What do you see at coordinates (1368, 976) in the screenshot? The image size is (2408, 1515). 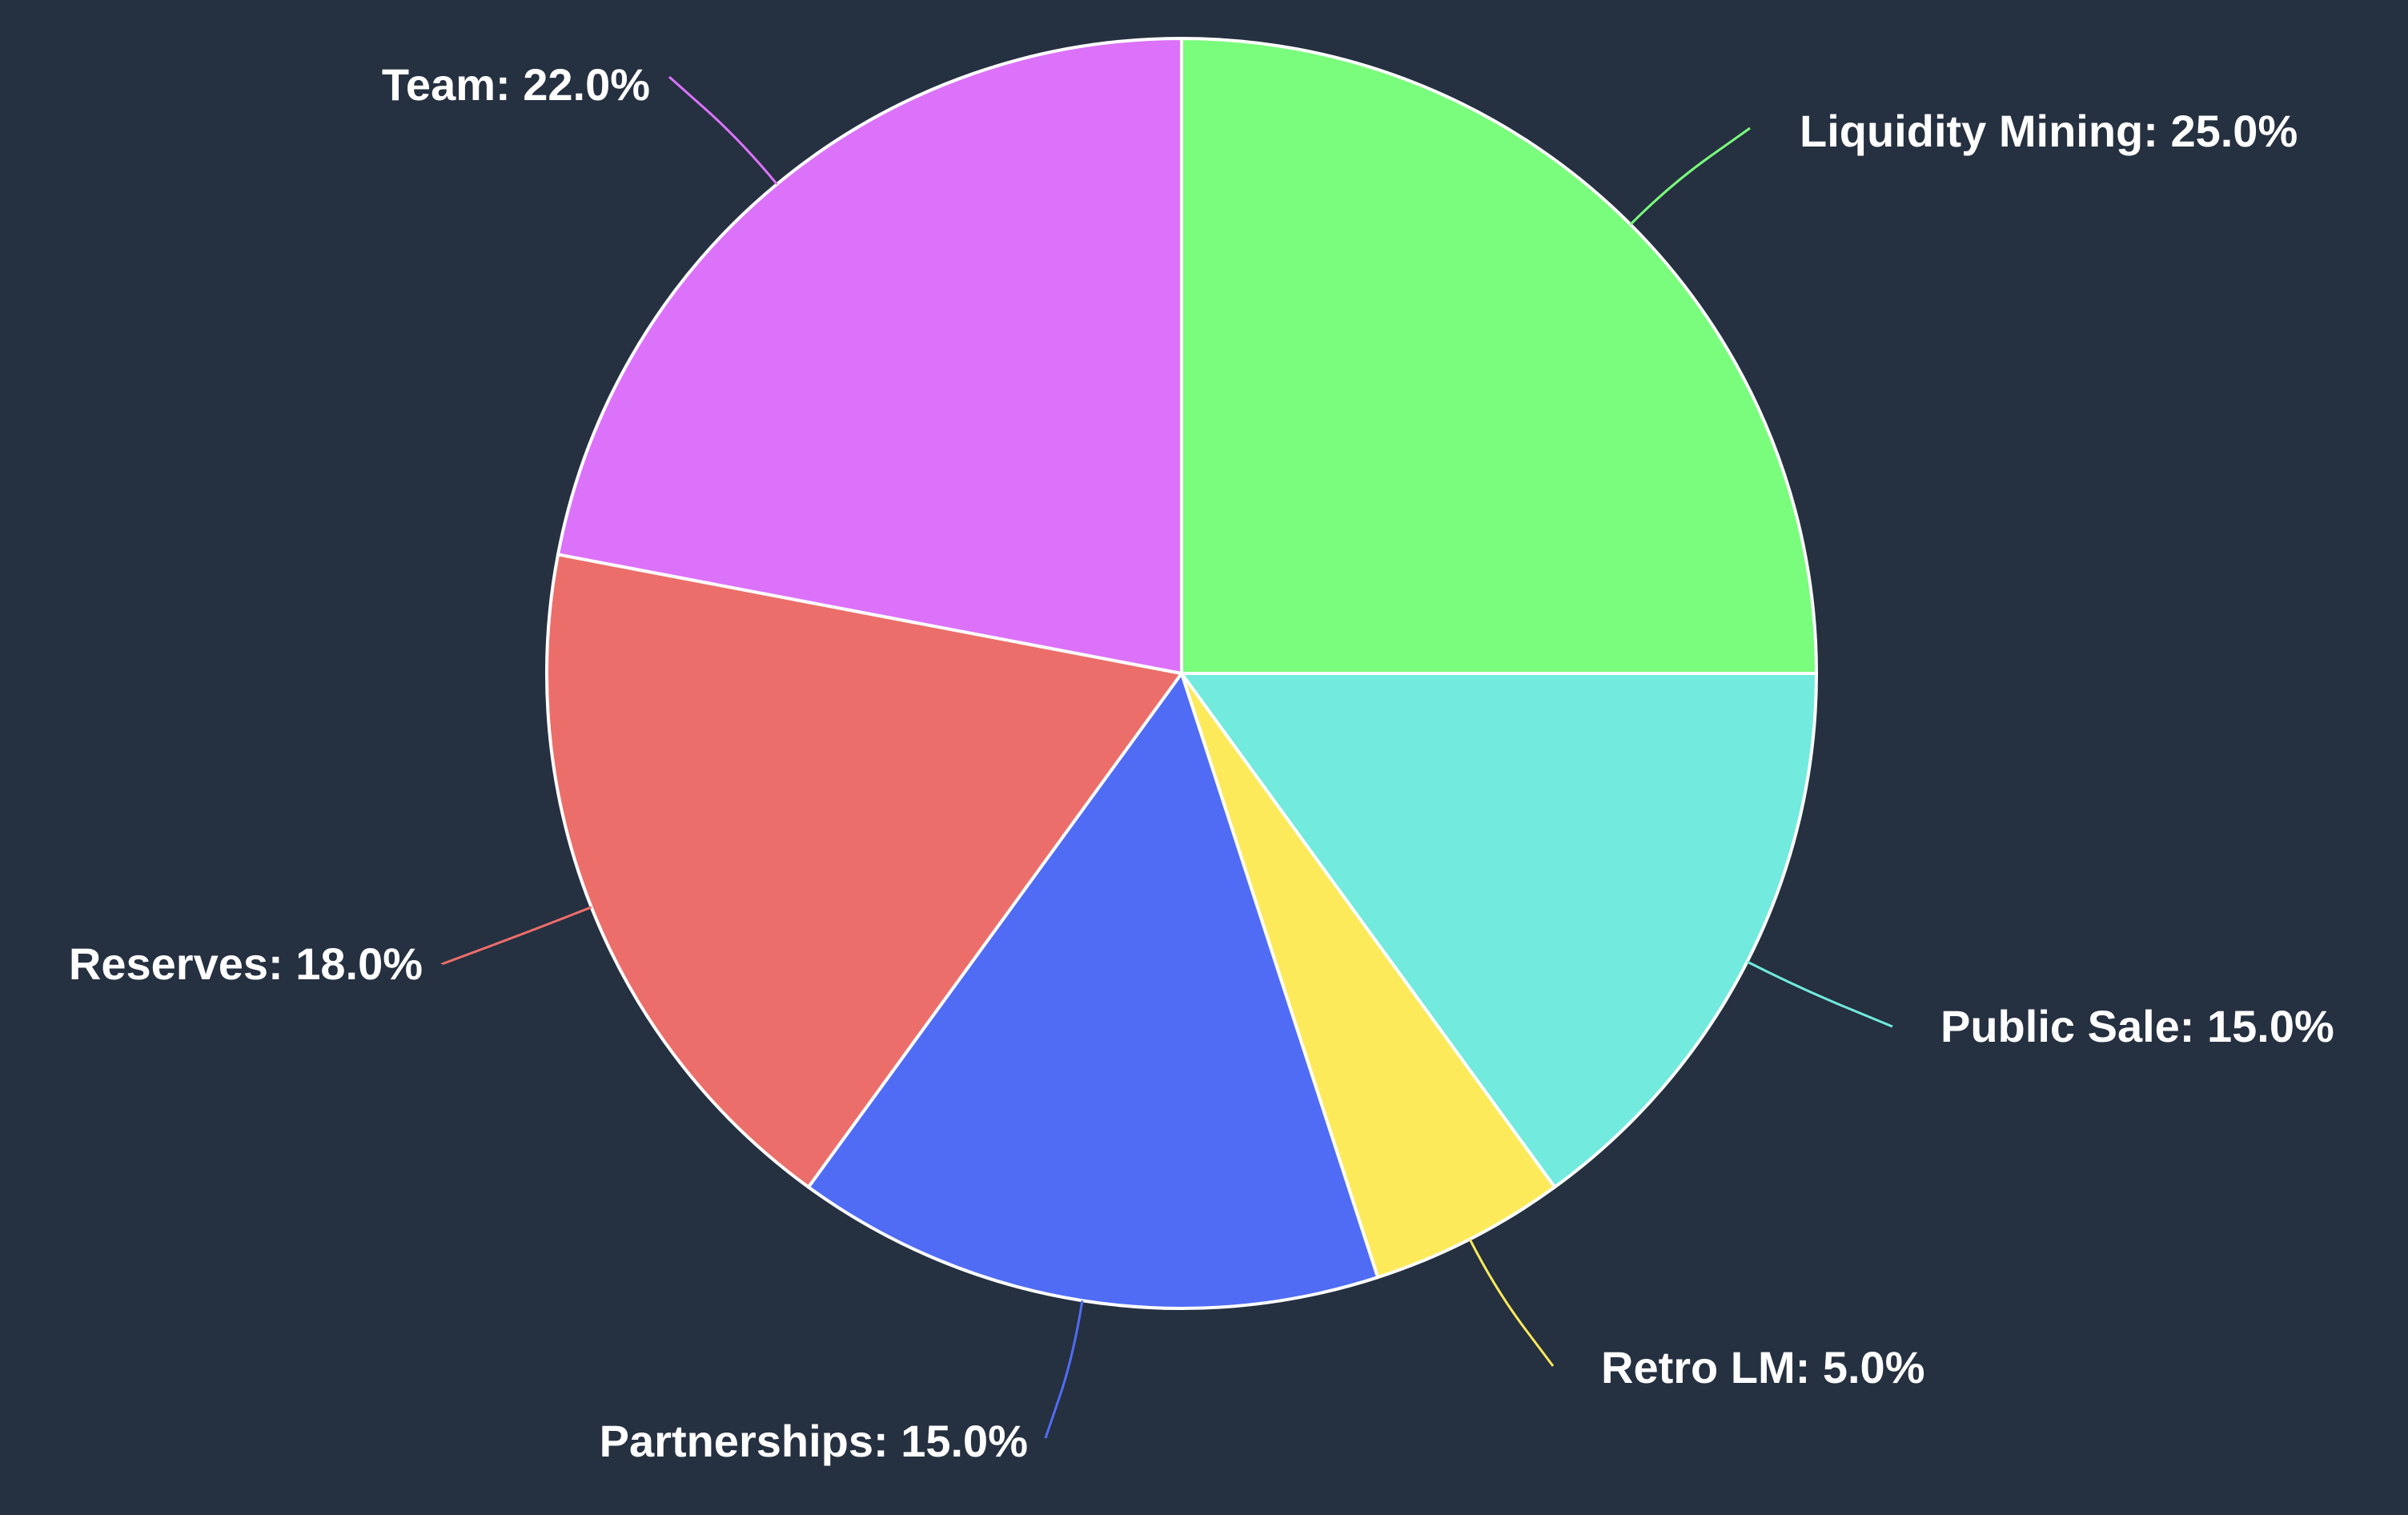 I see `pie-slice-retro-lm` at bounding box center [1368, 976].